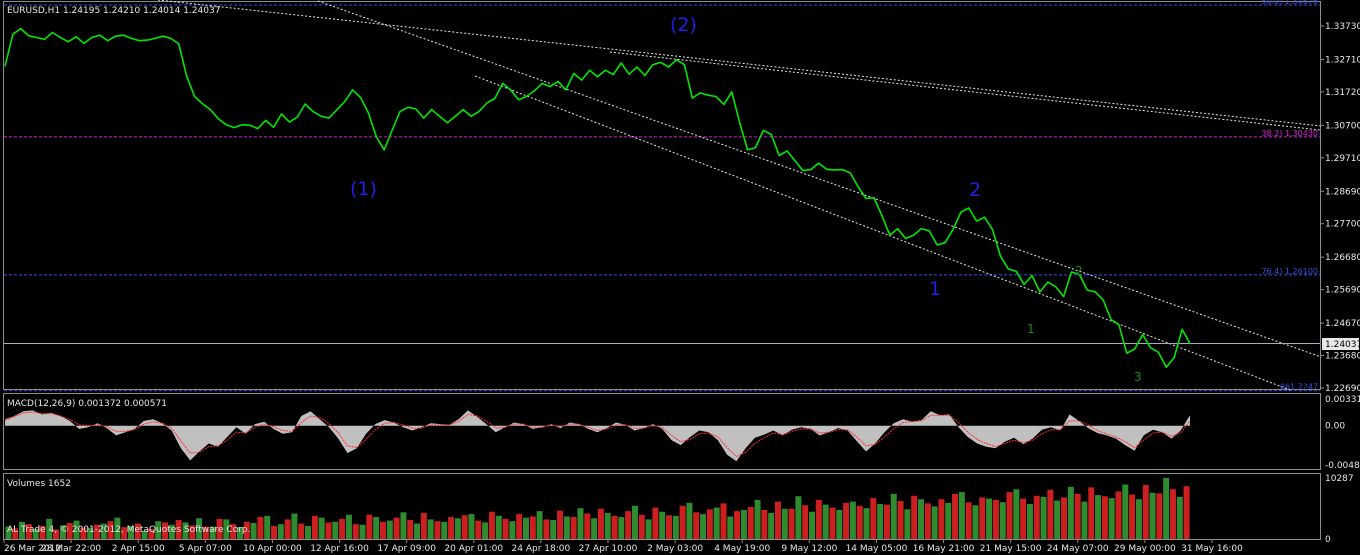  I want to click on time-tick-label: 24 Apr 18:00, so click(541, 549).